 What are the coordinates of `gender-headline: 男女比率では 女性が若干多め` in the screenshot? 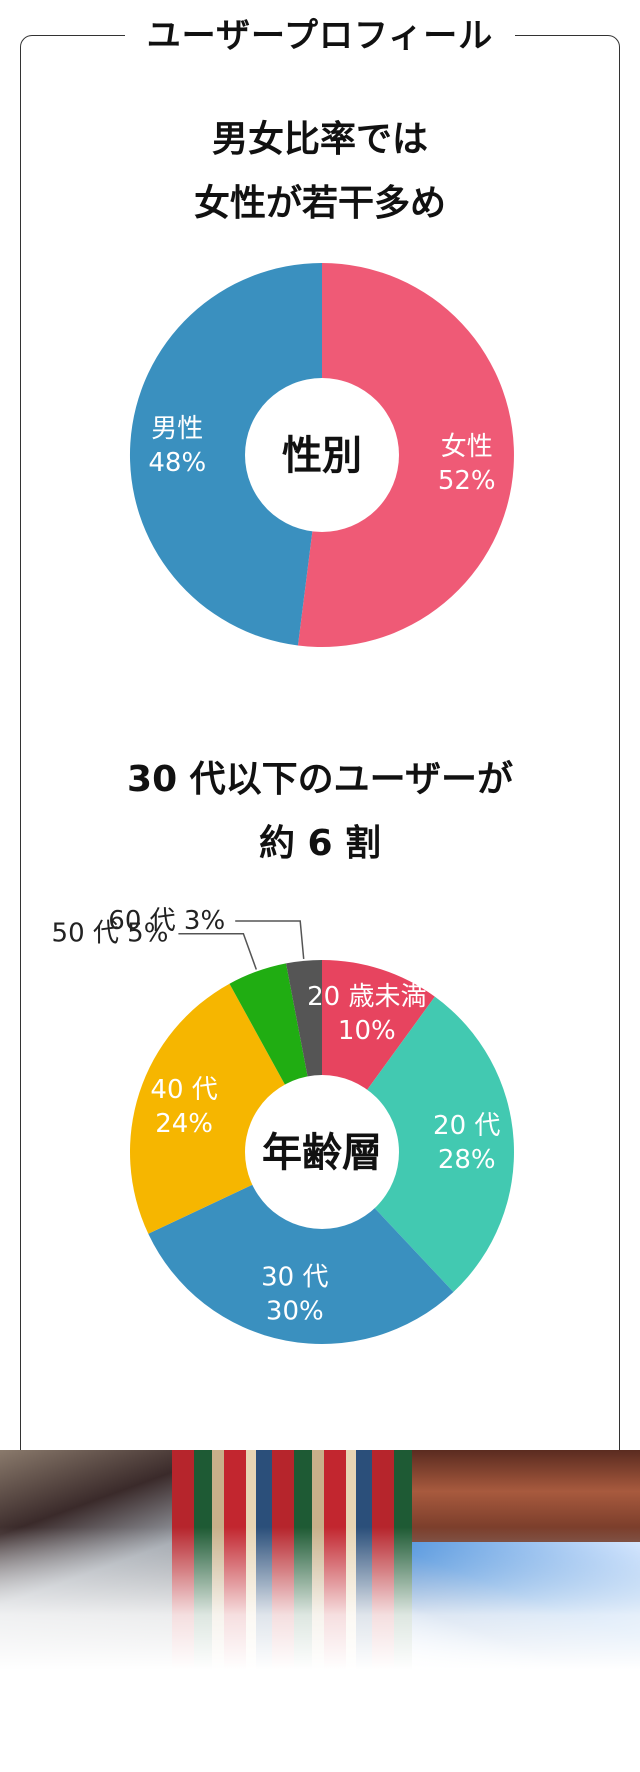 It's located at (320, 172).